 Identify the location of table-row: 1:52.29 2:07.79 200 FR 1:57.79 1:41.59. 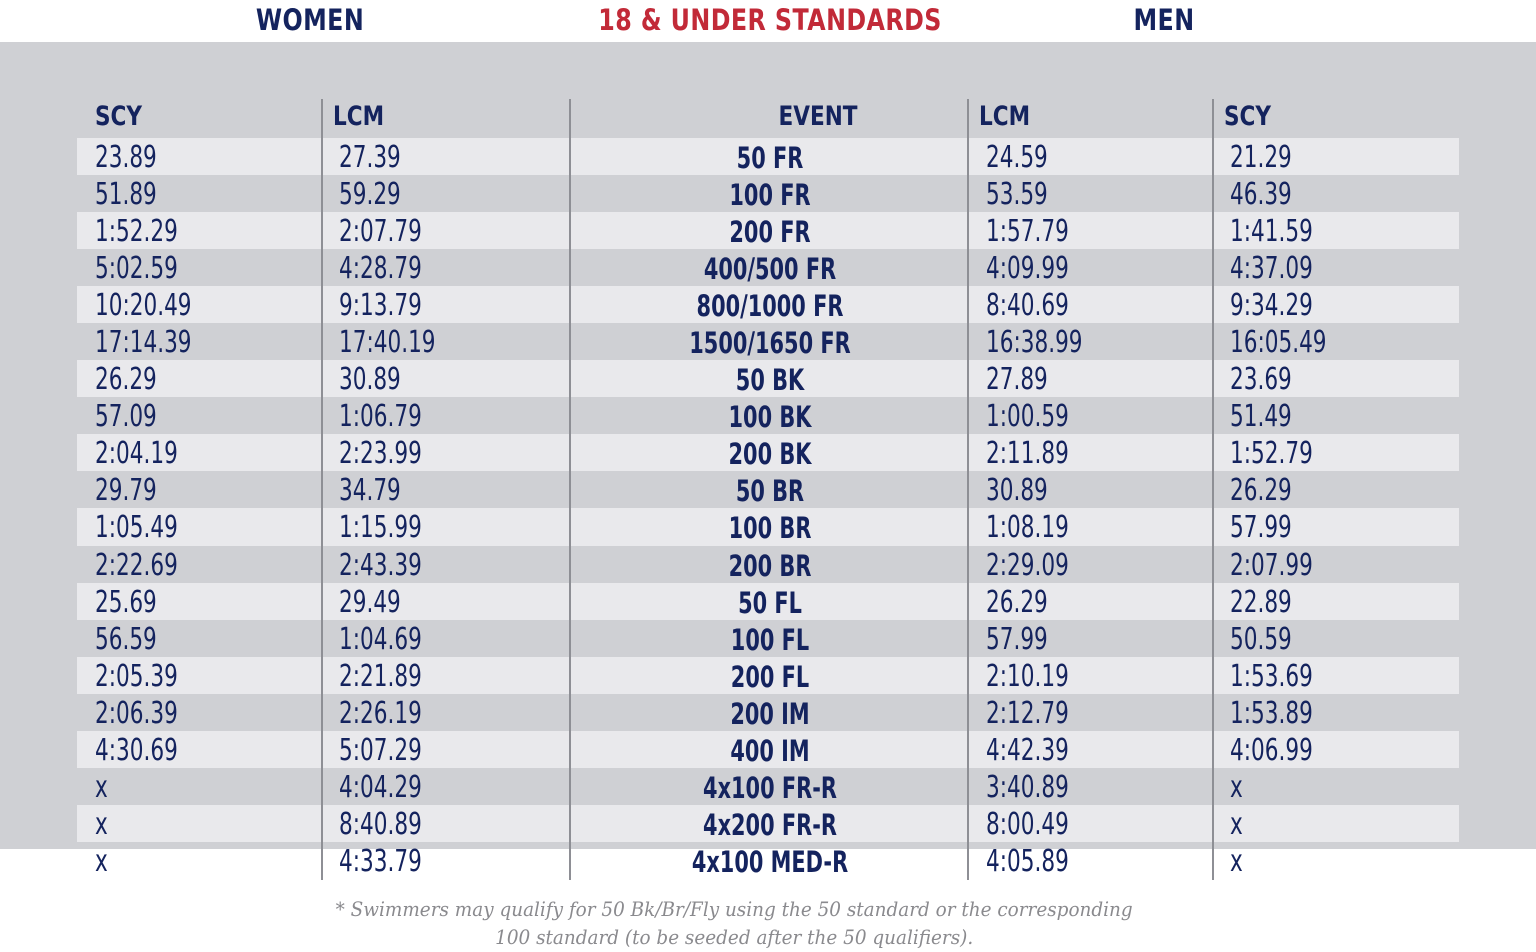
(768, 231).